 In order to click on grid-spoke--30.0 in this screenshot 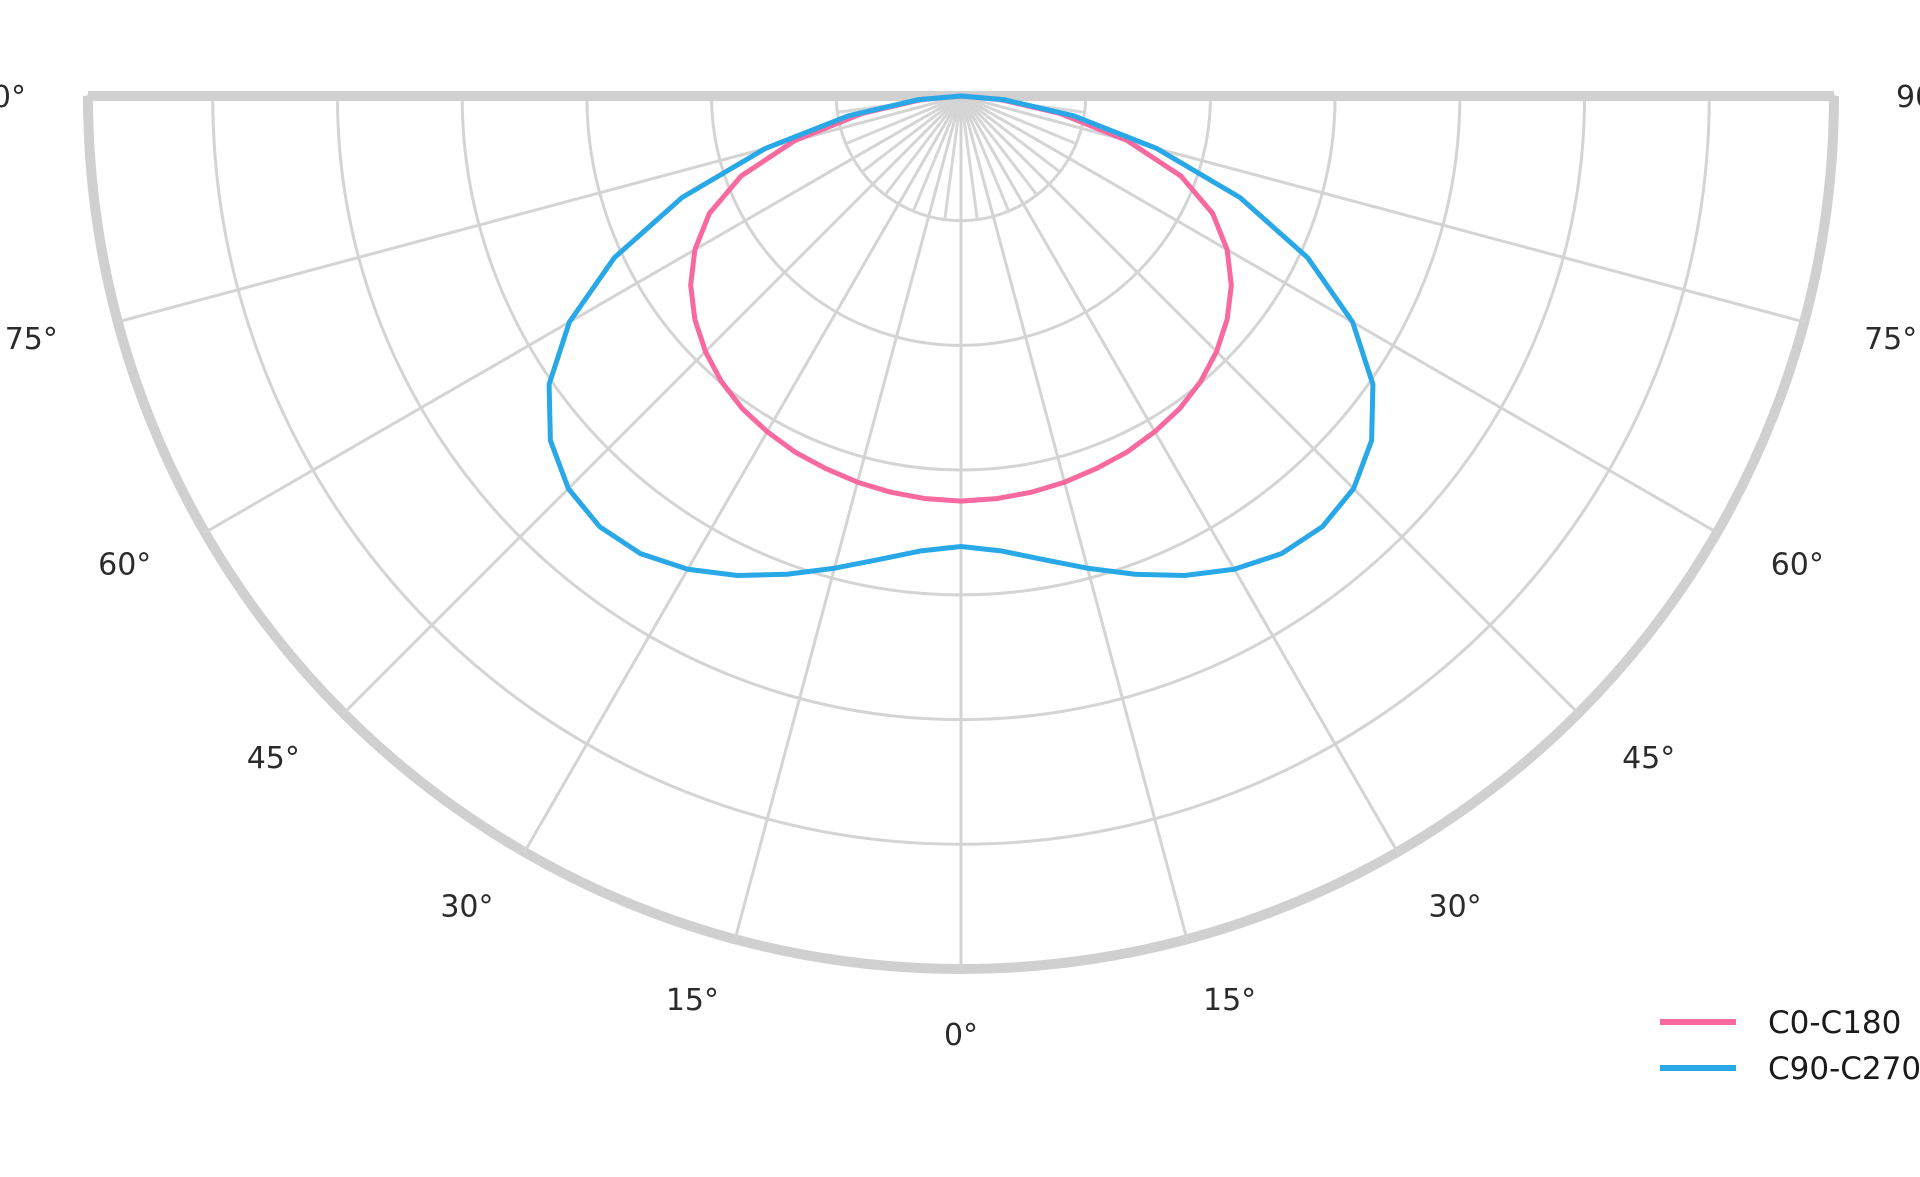, I will do `click(743, 474)`.